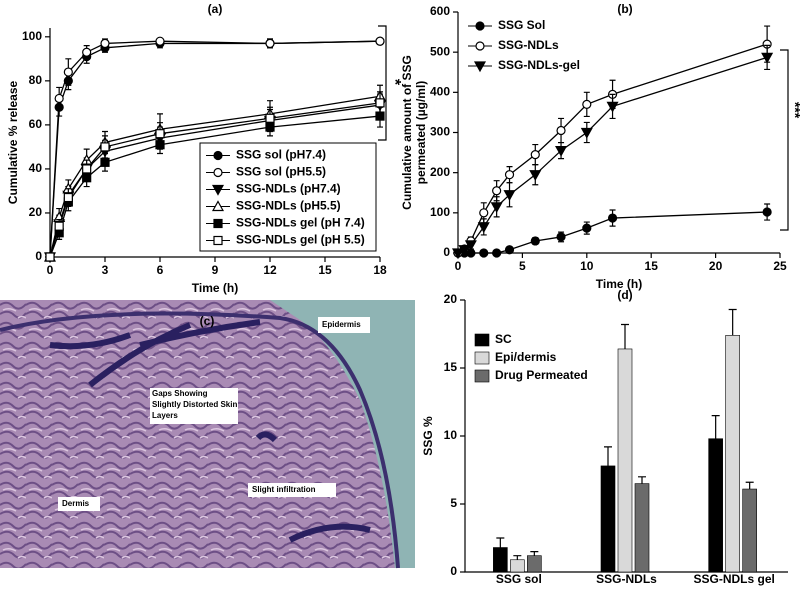 The height and width of the screenshot is (599, 800). What do you see at coordinates (421, 133) in the screenshot?
I see `y-axis-label: permeated (µg/ml)` at bounding box center [421, 133].